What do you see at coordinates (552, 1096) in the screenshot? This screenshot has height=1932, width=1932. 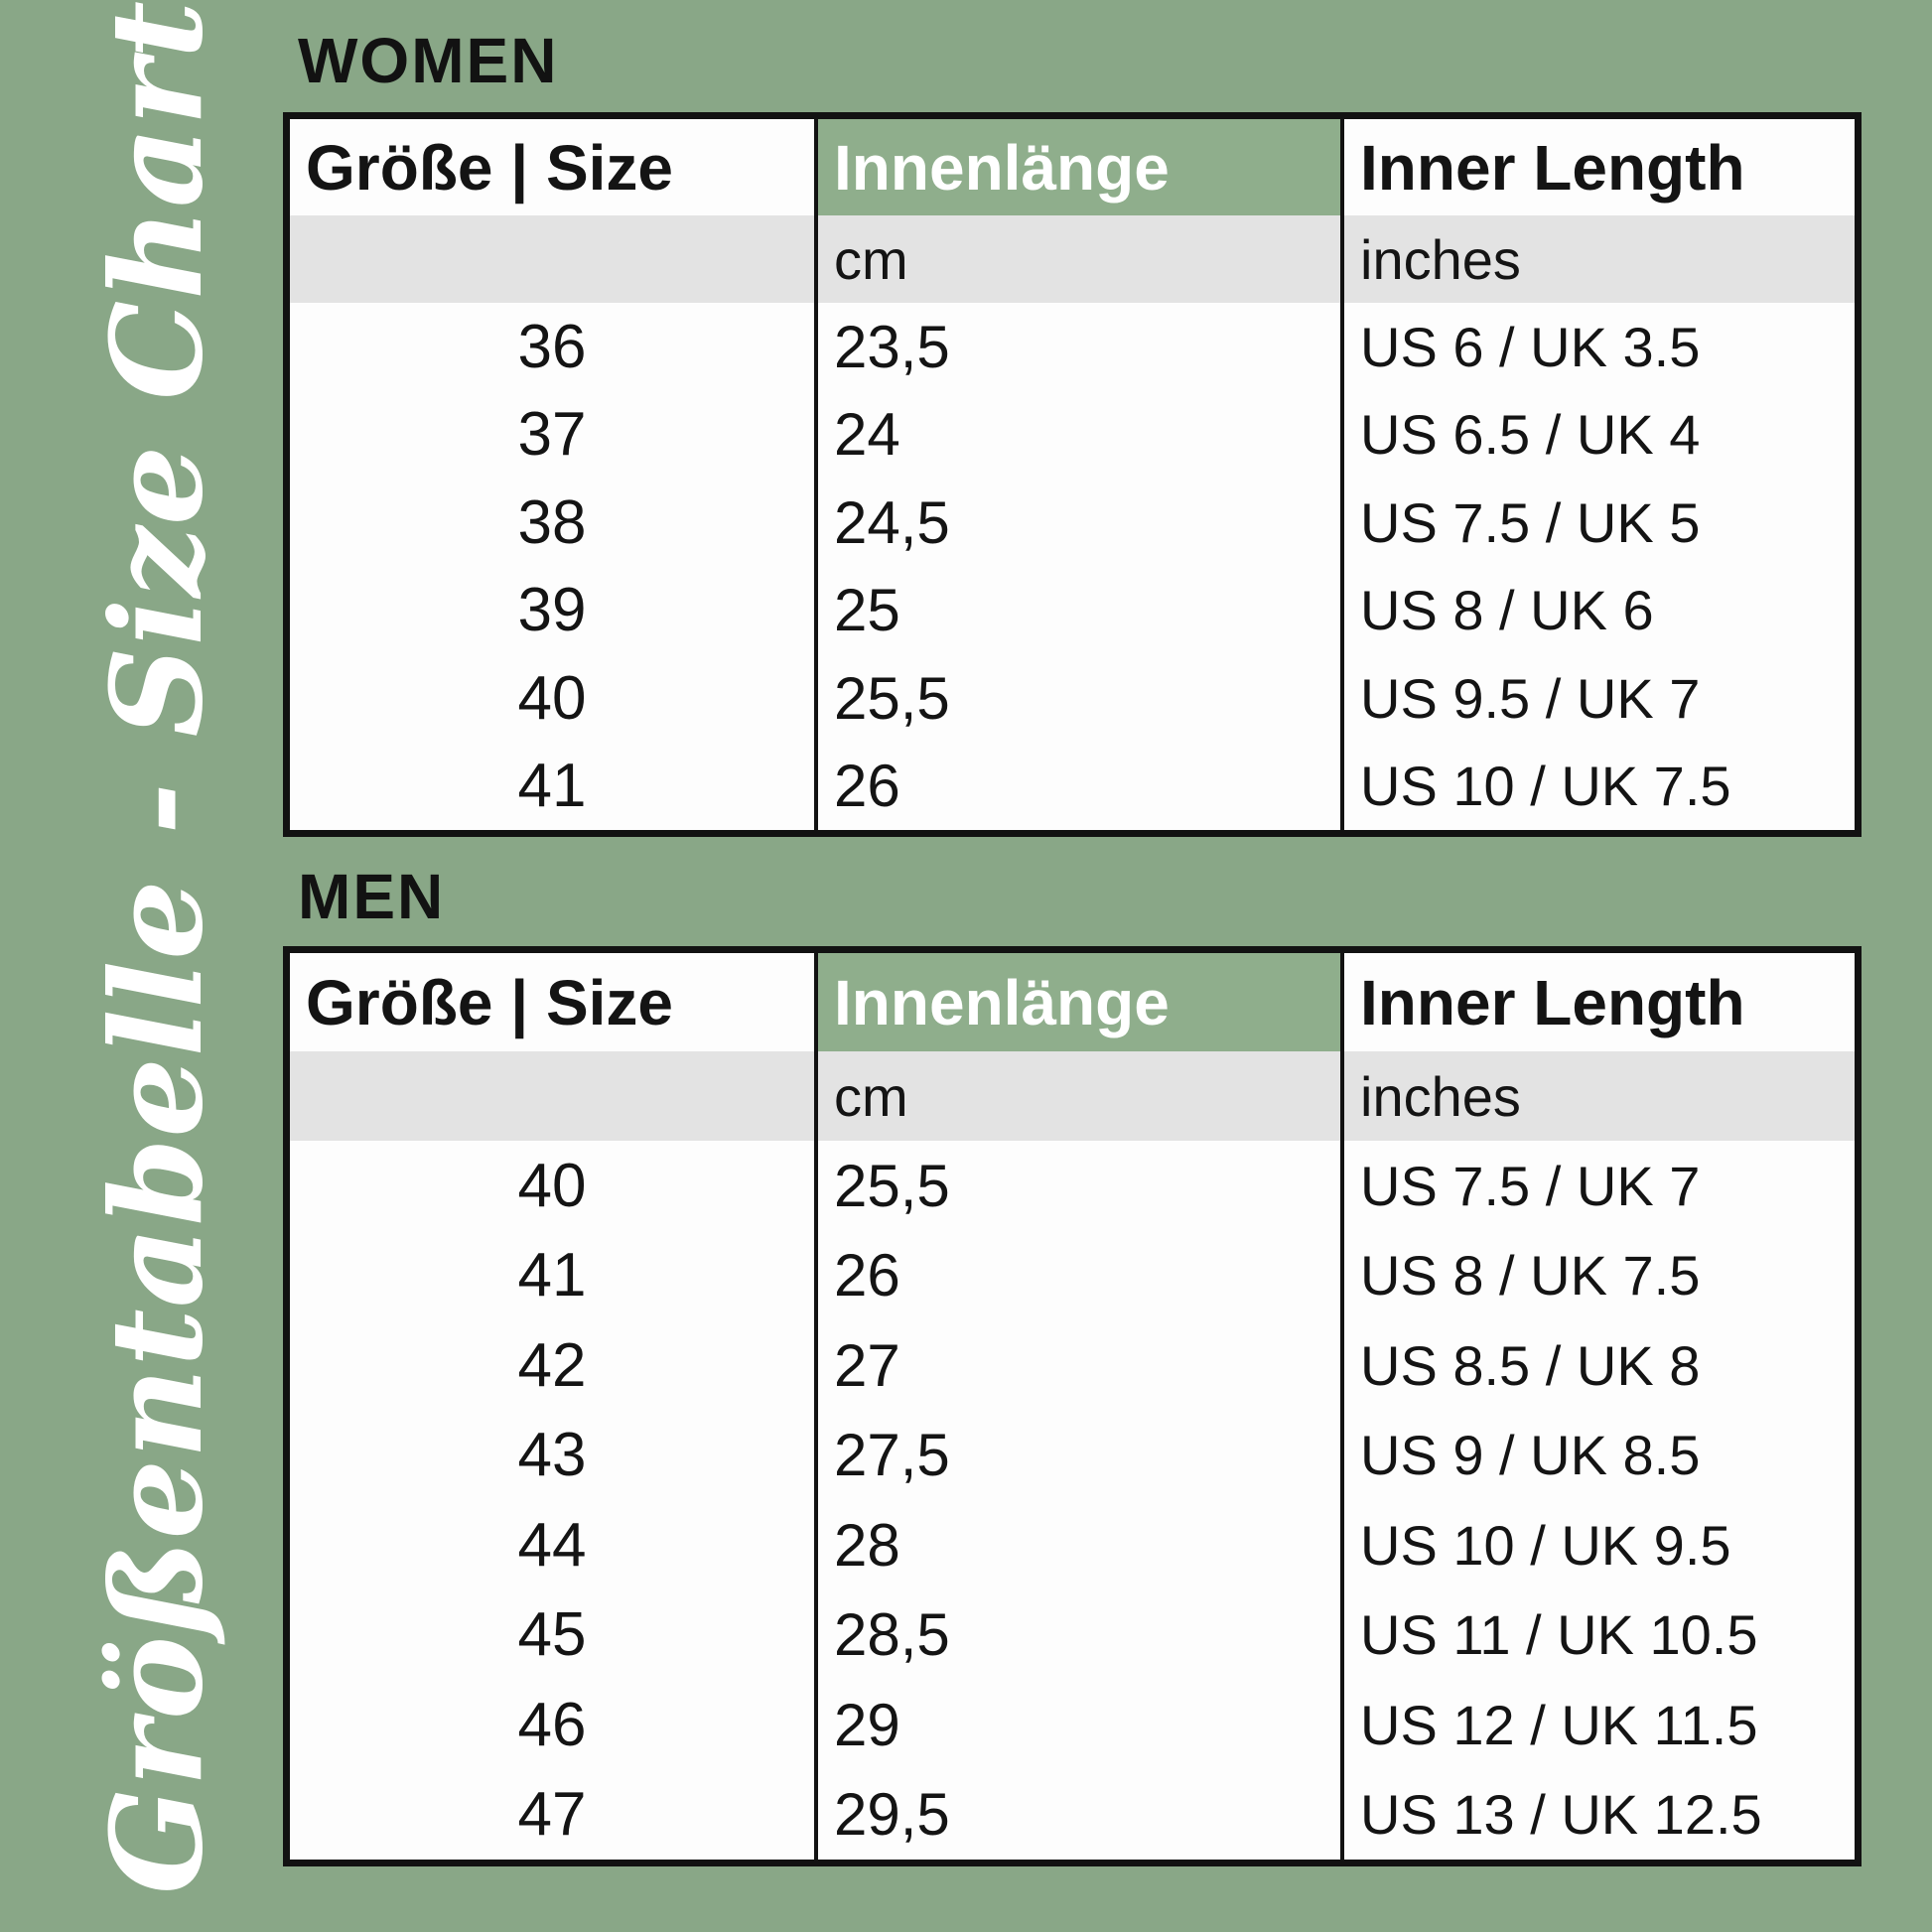 I see `men-unit-empty-cell` at bounding box center [552, 1096].